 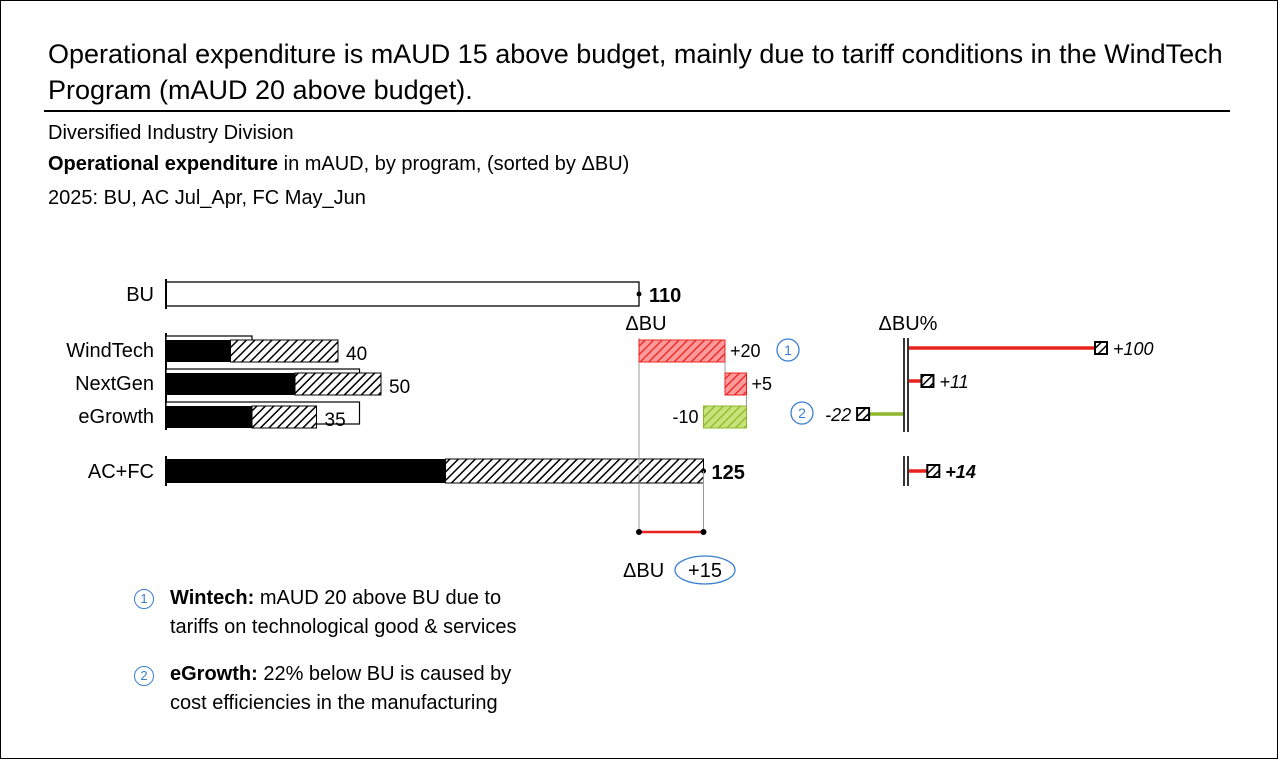 What do you see at coordinates (384, 674) in the screenshot?
I see `note-2-line1: 22% below BU is caused by` at bounding box center [384, 674].